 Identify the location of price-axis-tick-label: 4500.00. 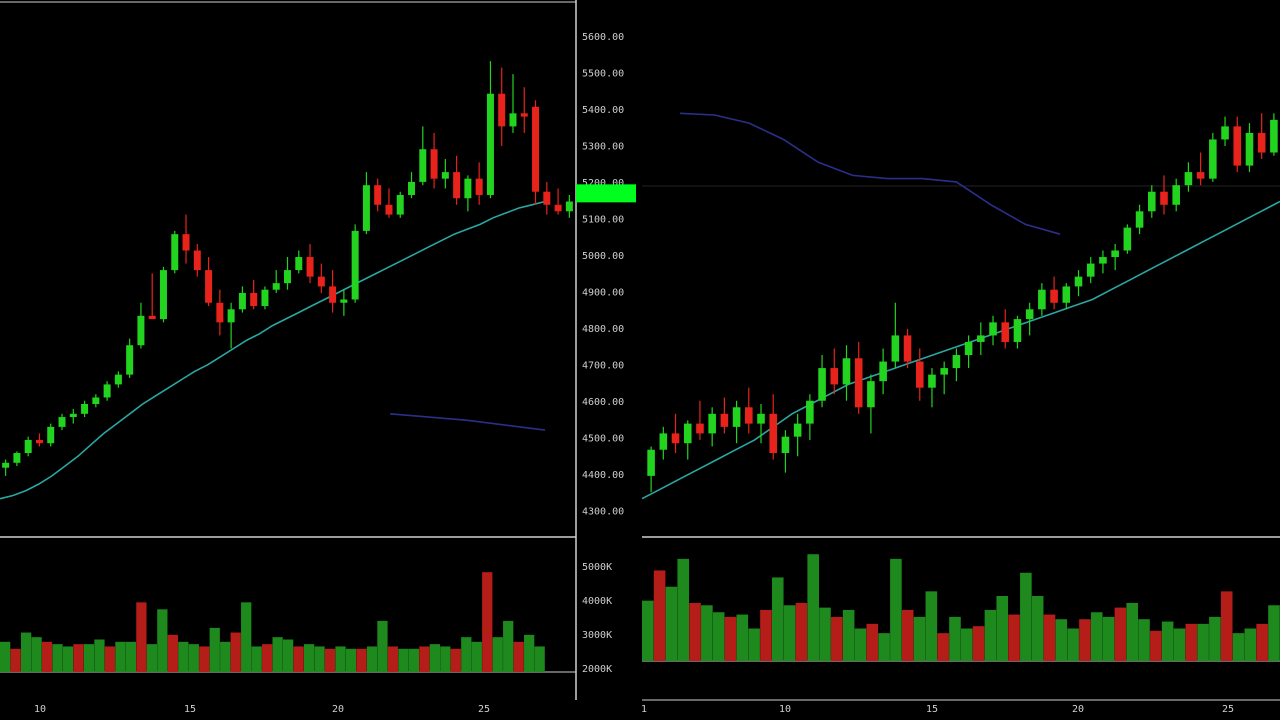
(603, 439).